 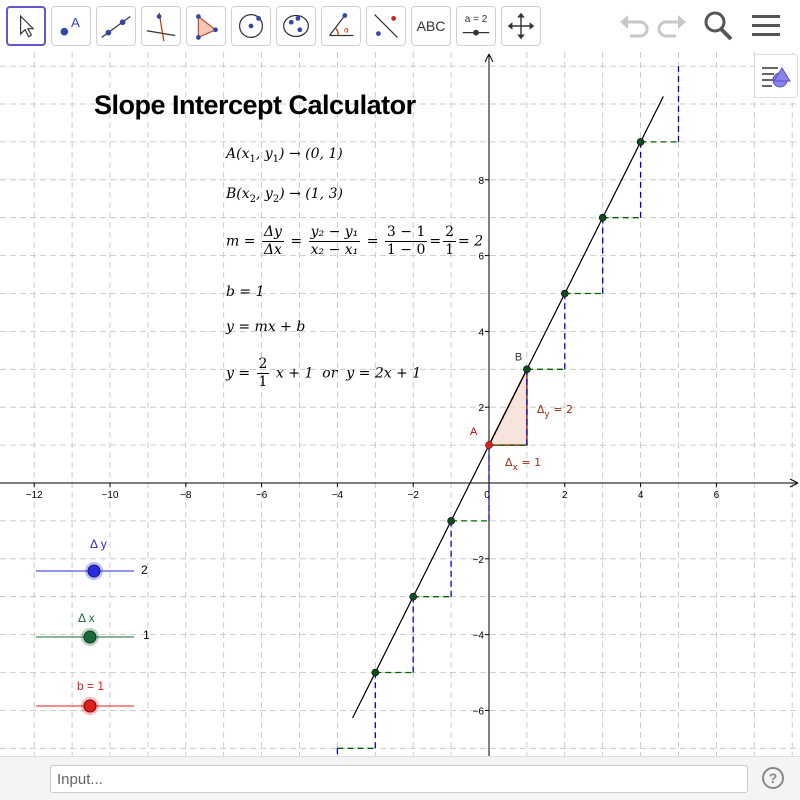 What do you see at coordinates (346, 30) in the screenshot?
I see `svg-text: α` at bounding box center [346, 30].